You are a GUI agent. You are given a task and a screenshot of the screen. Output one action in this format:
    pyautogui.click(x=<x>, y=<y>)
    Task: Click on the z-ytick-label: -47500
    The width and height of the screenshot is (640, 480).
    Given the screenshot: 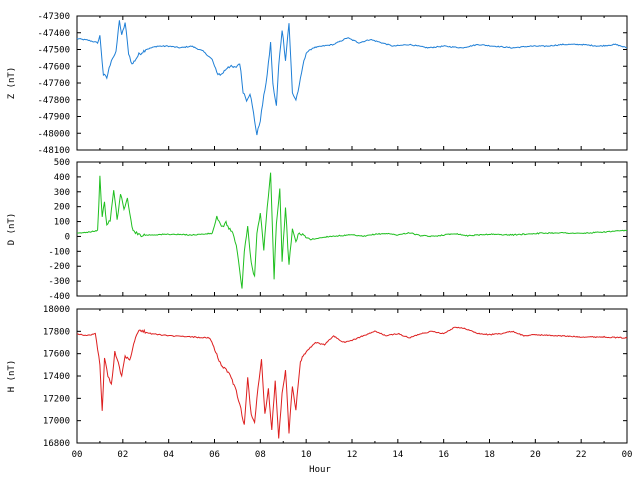 What is the action you would take?
    pyautogui.click(x=53, y=51)
    